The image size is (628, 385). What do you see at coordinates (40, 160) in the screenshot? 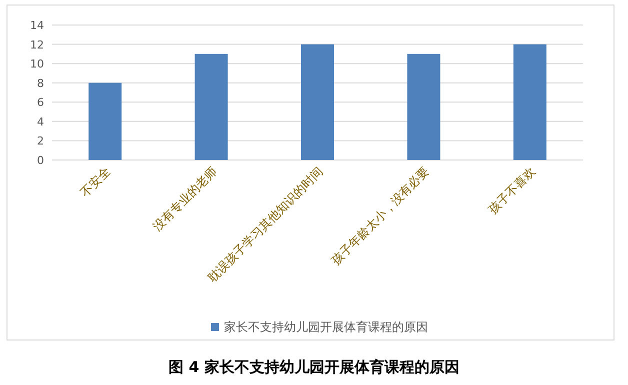
I see `y-tick-label: 0` at bounding box center [40, 160].